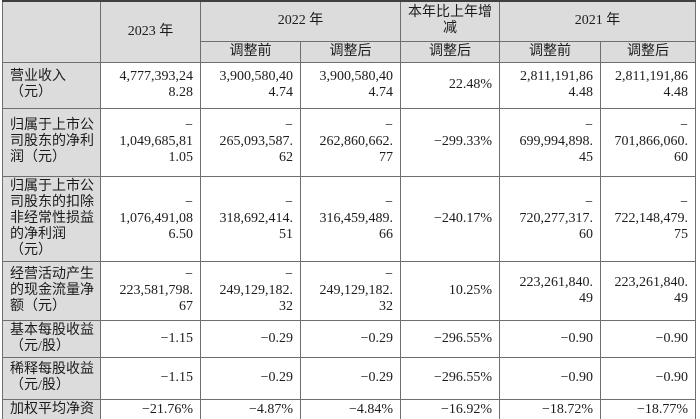 The image size is (700, 419). Describe the element at coordinates (150, 85) in the screenshot. I see `cell-revenue-2023: 4,777,393,24 8.28` at that location.